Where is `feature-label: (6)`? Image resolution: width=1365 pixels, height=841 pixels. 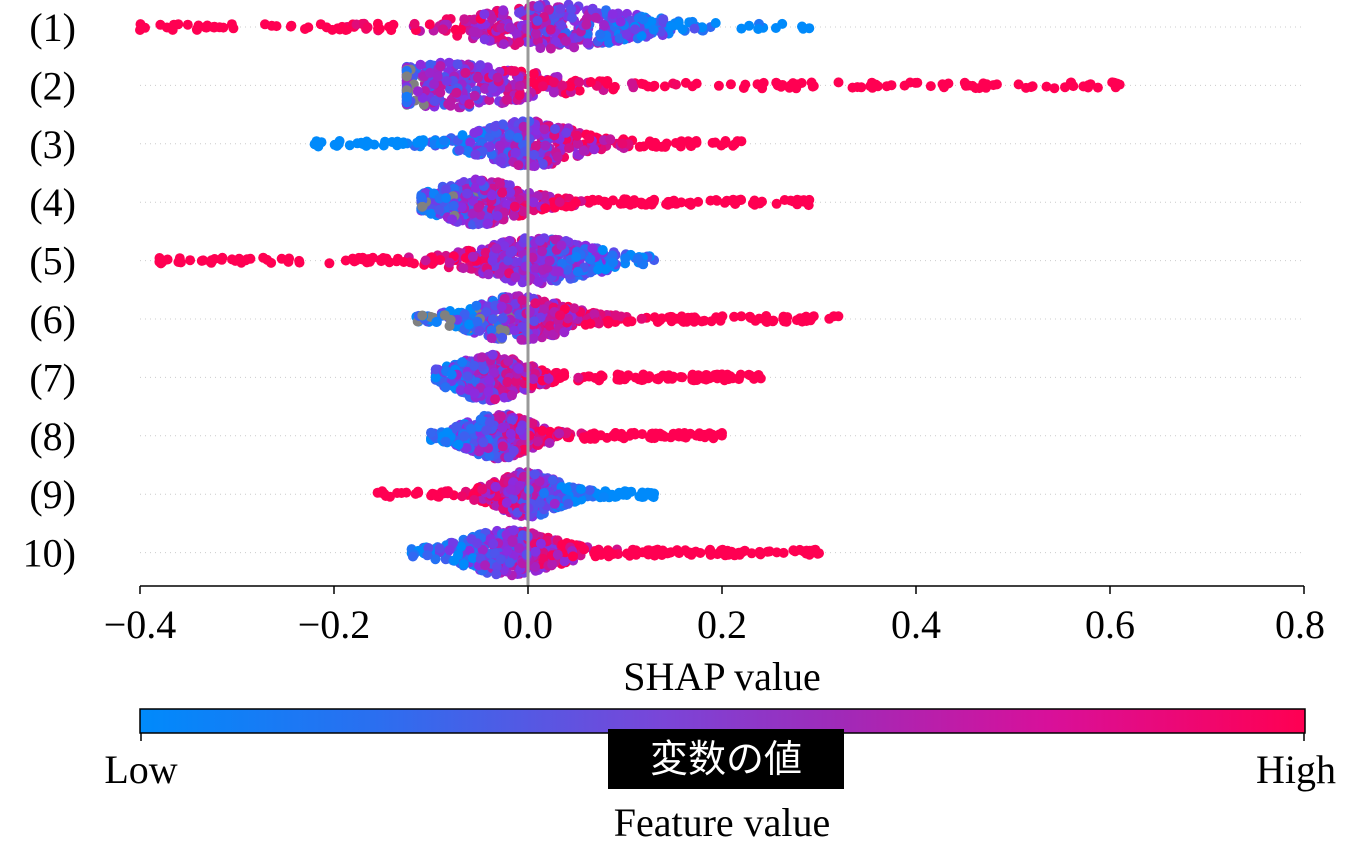
feature-label: (6) is located at coordinates (52, 319).